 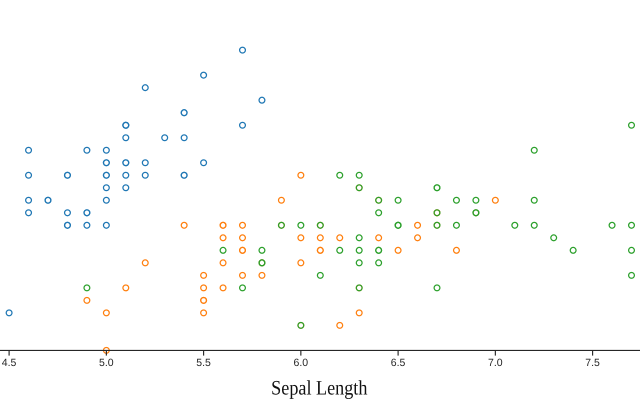 I want to click on svg-text: 7.0, so click(x=495, y=363).